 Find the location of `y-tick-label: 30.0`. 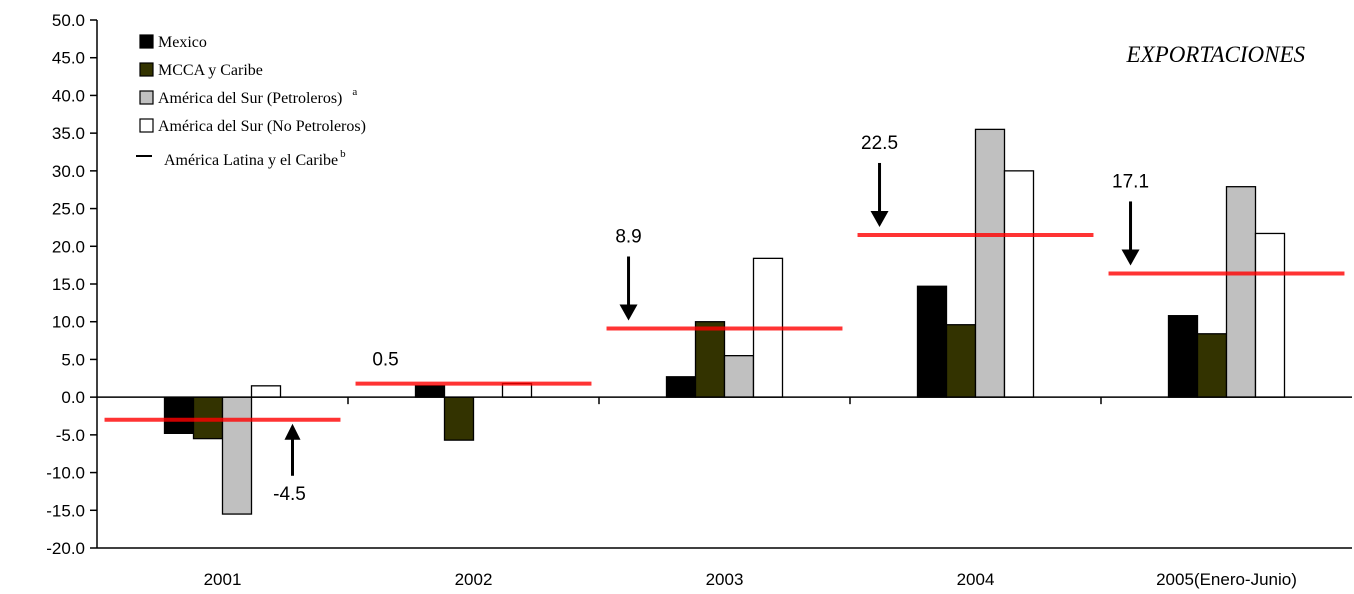

y-tick-label: 30.0 is located at coordinates (68, 171).